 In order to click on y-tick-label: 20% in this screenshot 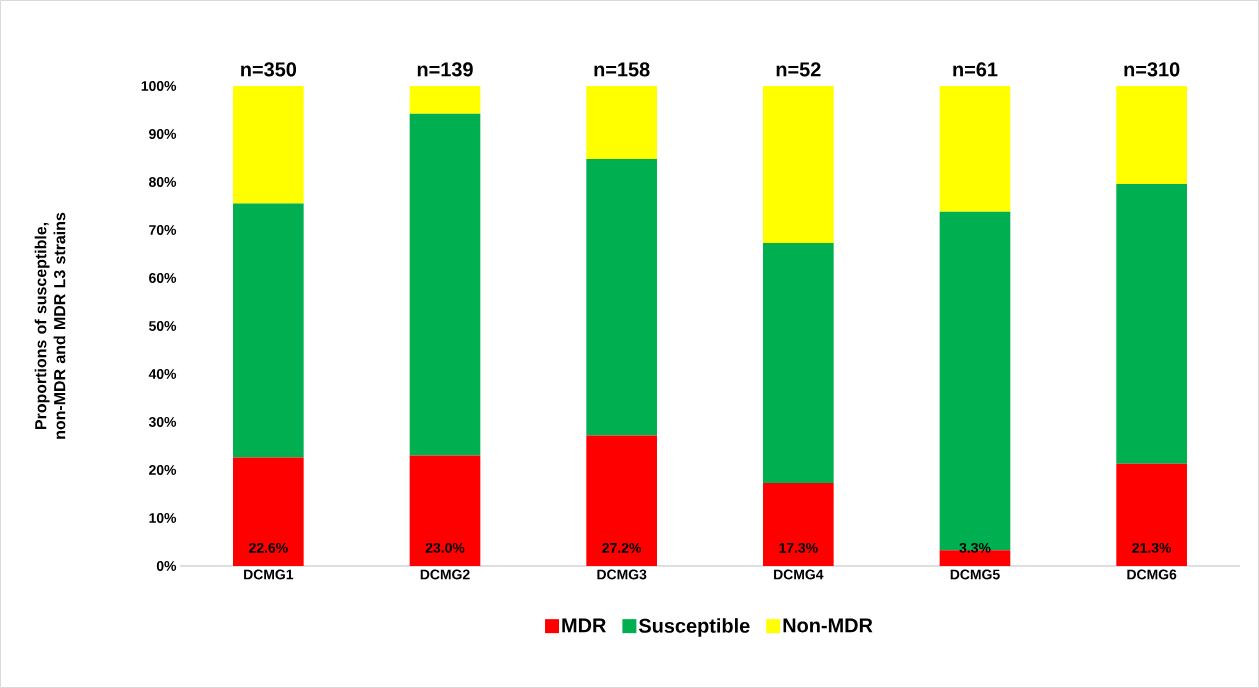, I will do `click(163, 470)`.